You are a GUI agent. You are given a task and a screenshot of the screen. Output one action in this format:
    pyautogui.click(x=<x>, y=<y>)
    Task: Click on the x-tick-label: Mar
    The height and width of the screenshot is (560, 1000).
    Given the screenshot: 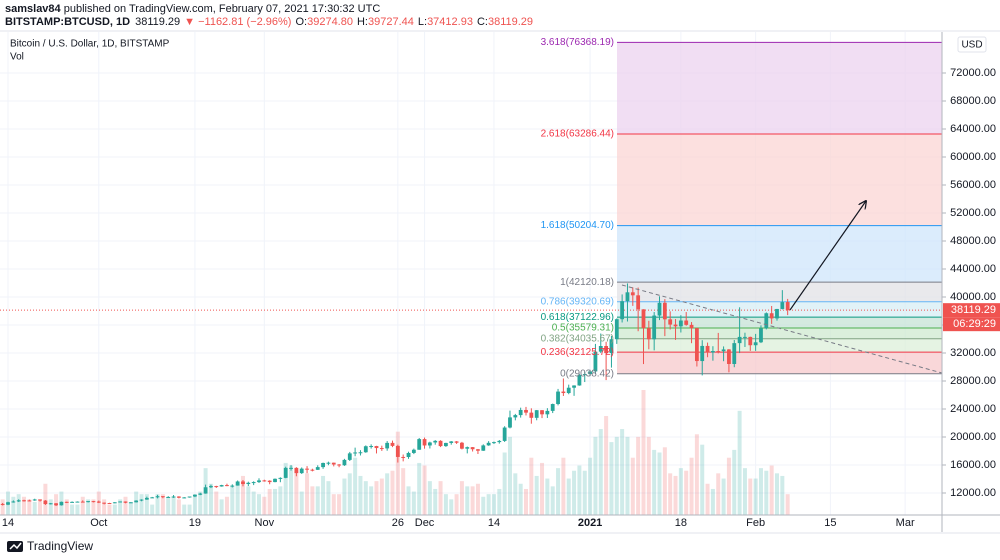 What is the action you would take?
    pyautogui.click(x=905, y=523)
    